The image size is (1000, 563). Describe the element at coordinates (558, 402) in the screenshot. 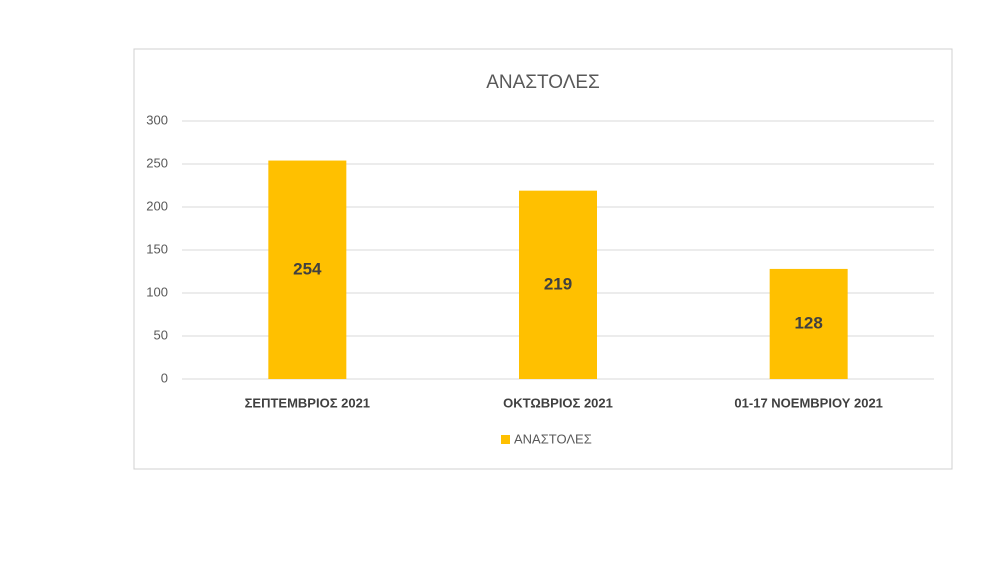

I see `x-tick-label: ΟΚΤΩΒΡΙΟΣ 2021` at that location.